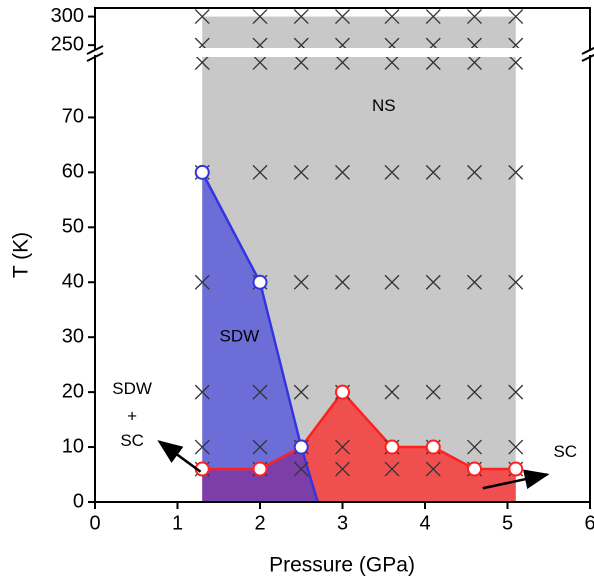 This screenshot has height=584, width=594. I want to click on phase-area, so click(260, 337).